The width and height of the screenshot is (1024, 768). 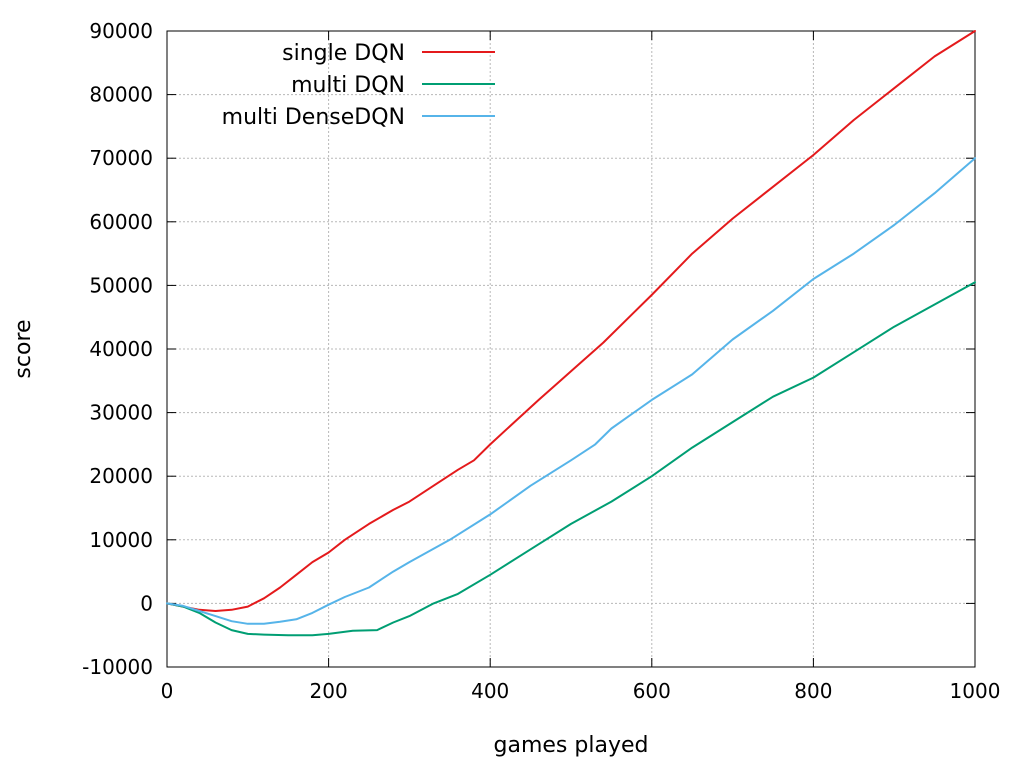 I want to click on y-tick-label: 30000, so click(x=121, y=413).